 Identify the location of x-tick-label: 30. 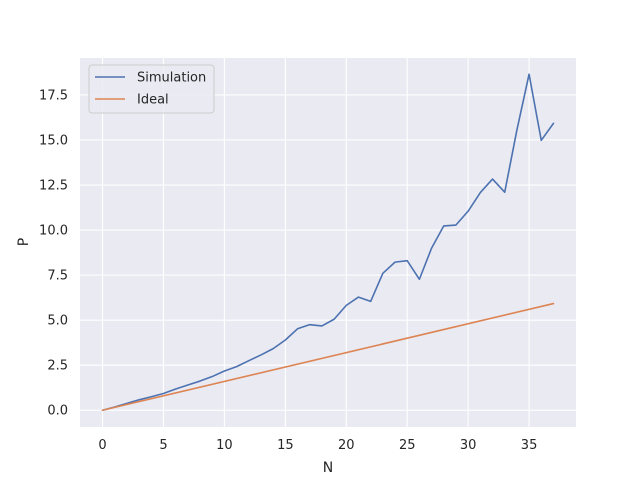
(468, 445).